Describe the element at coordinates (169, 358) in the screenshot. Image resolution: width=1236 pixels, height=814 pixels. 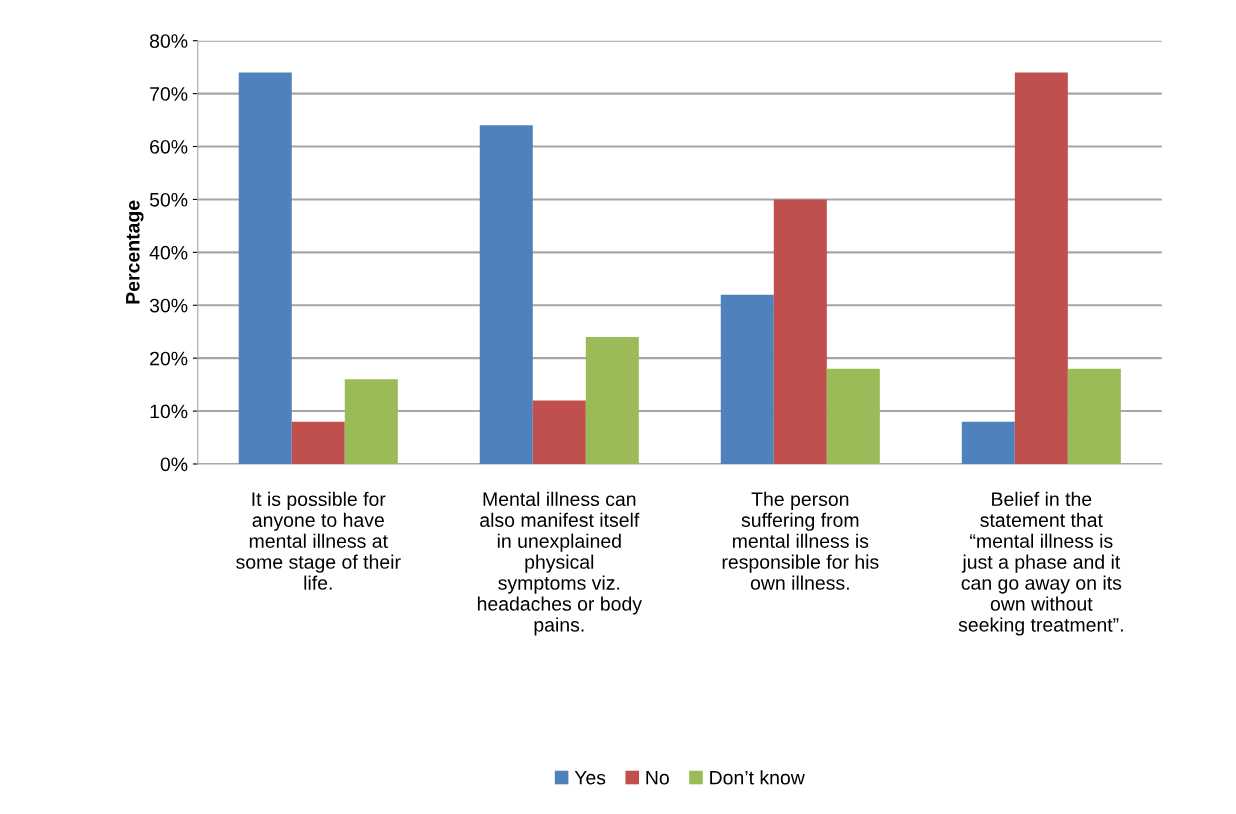
I see `y-tick-label: 20%` at that location.